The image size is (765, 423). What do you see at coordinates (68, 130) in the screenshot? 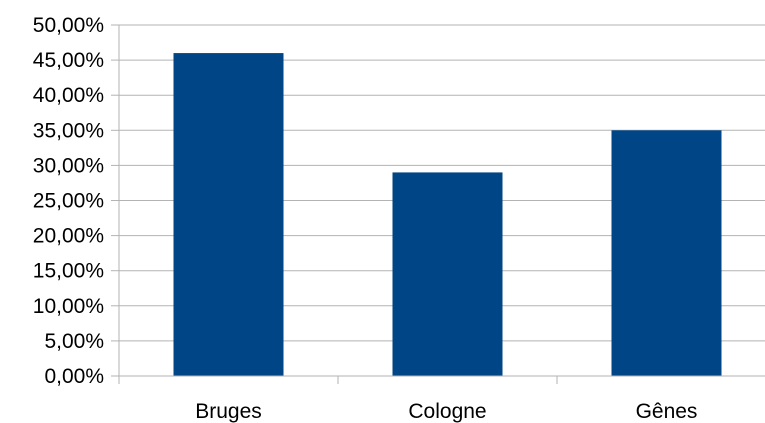
I see `y-tick-label: 35,00%` at bounding box center [68, 130].